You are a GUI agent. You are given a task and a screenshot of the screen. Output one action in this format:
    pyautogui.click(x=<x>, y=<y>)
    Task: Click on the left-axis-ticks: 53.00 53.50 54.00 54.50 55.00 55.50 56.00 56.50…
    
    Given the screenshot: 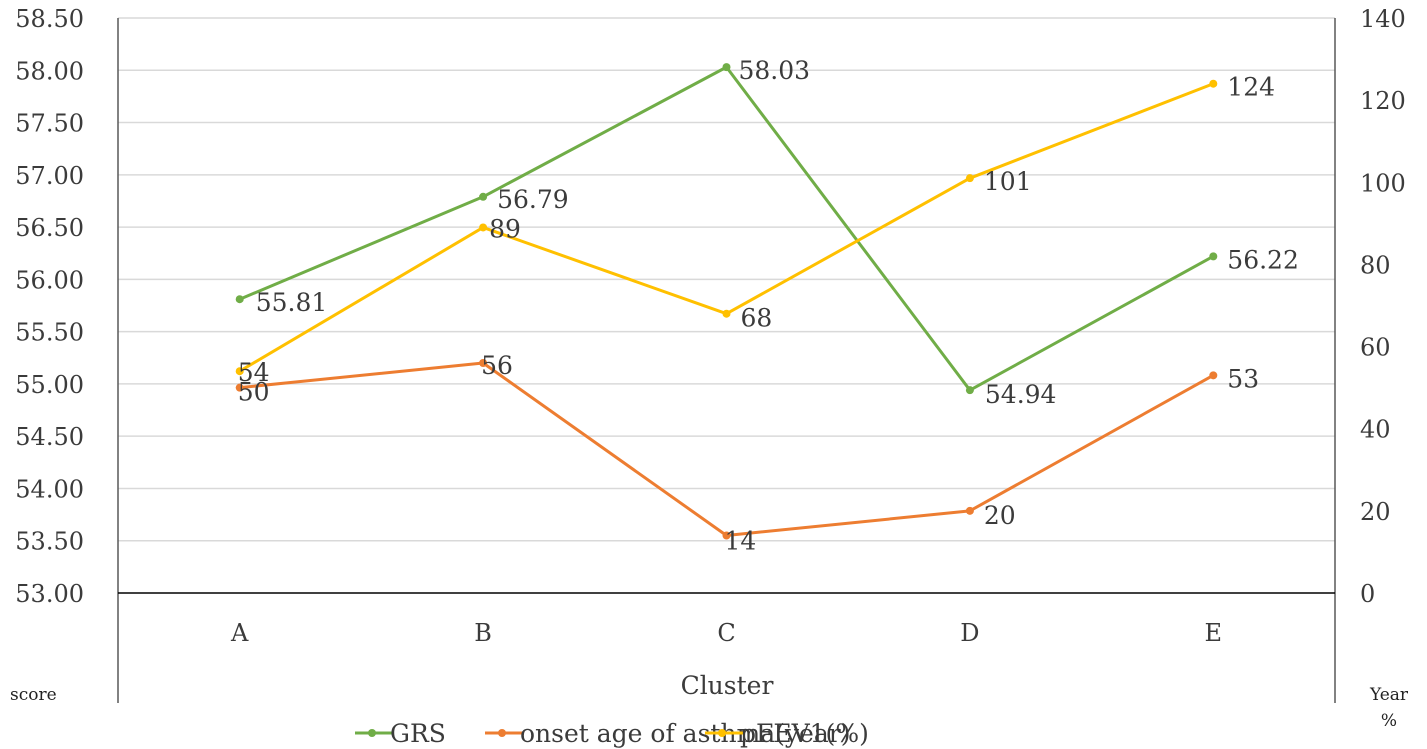 What is the action you would take?
    pyautogui.click(x=49, y=306)
    